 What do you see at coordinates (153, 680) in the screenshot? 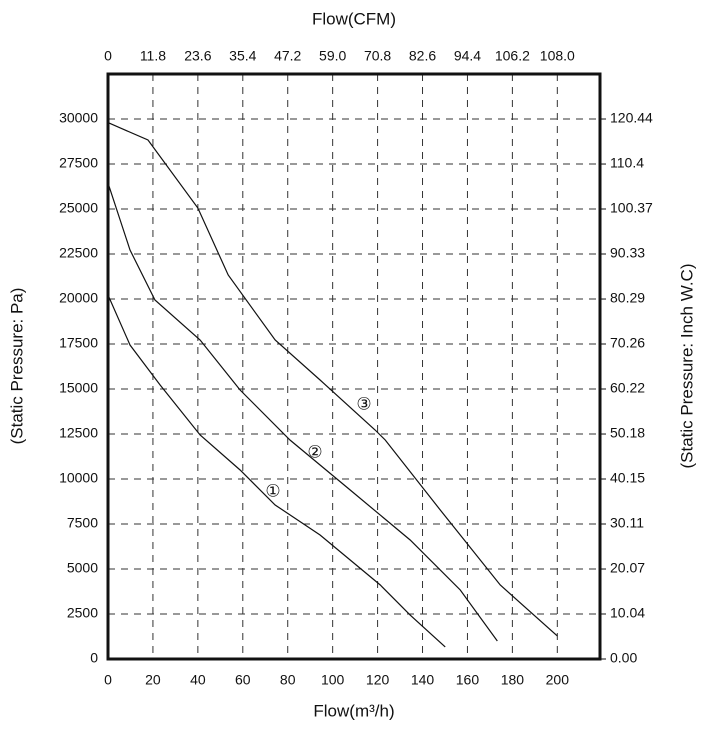
I see `x-tick-label: 20` at bounding box center [153, 680].